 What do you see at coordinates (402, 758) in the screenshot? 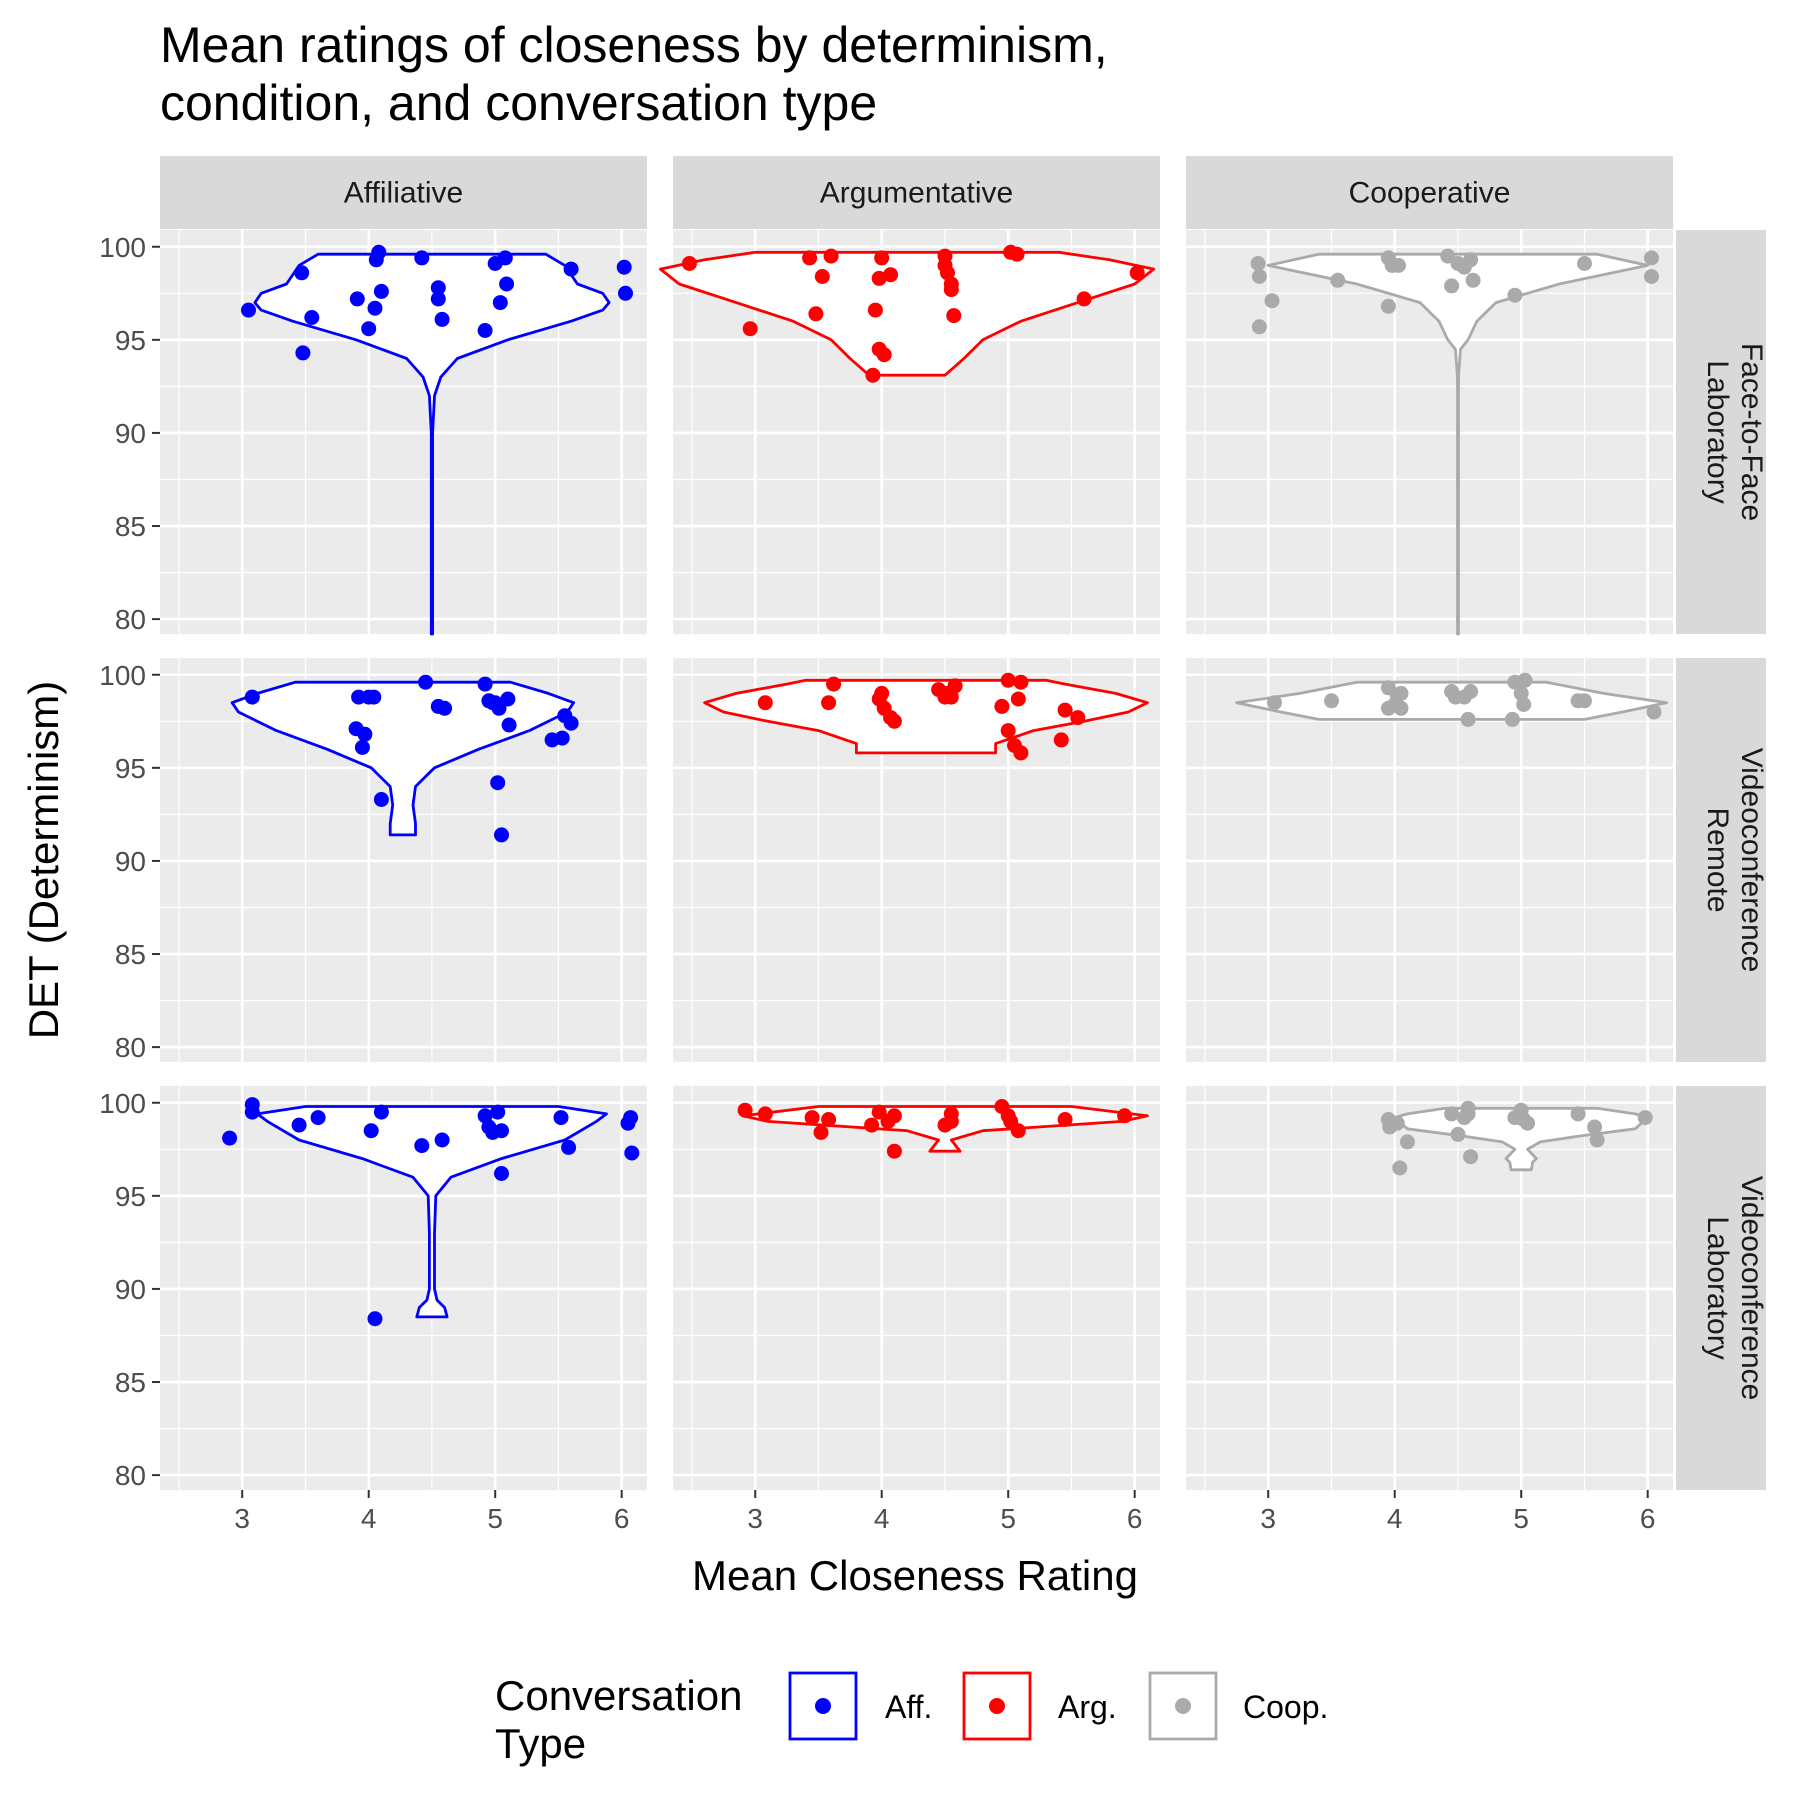
I see `violin-shape` at bounding box center [402, 758].